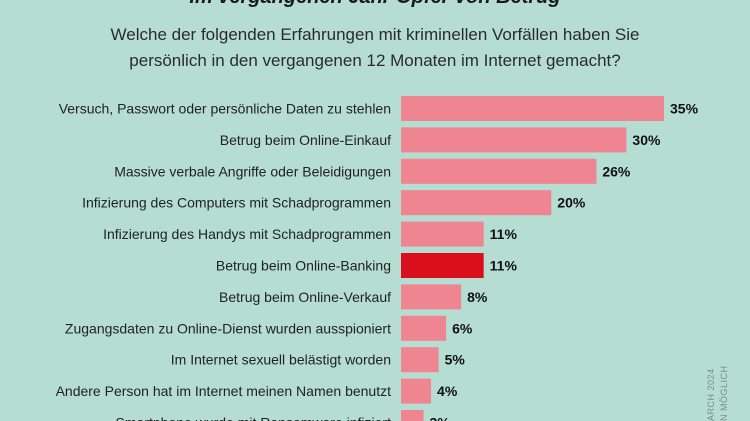 The height and width of the screenshot is (421, 750). I want to click on category-label-9: Im Internet sexuell belästigt worden, so click(281, 360).